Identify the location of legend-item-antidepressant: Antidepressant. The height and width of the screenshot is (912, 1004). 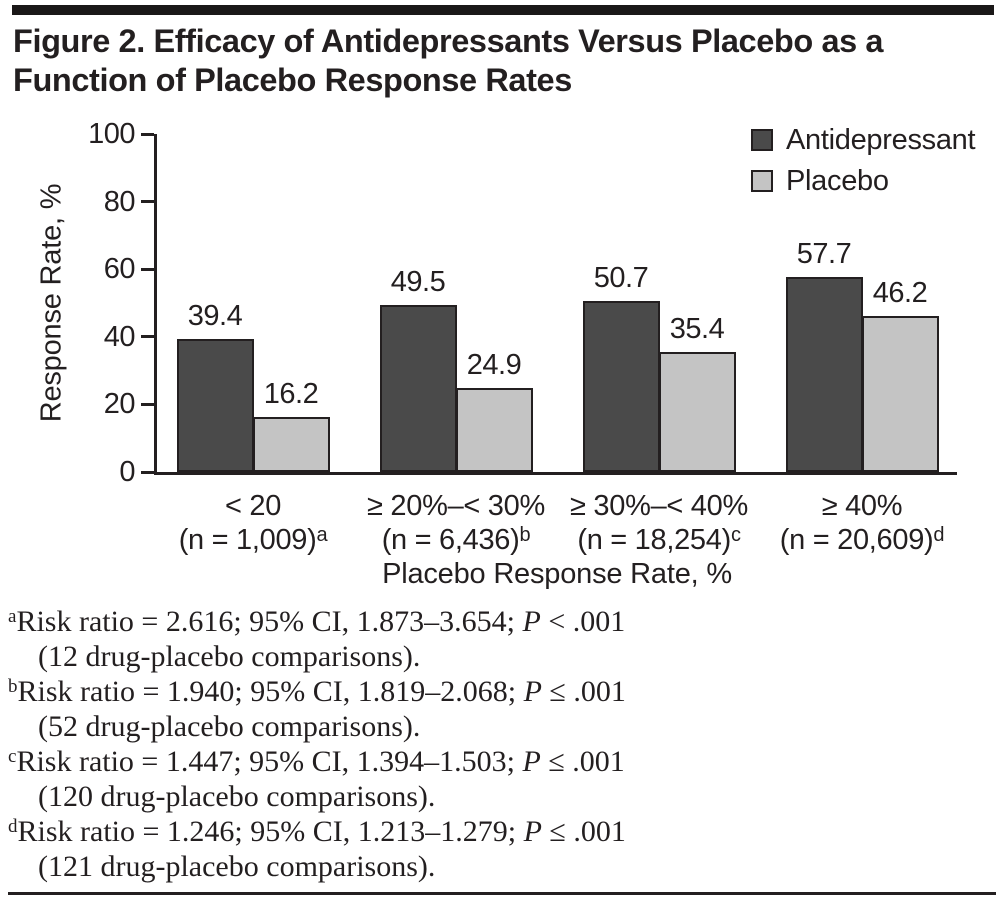
(863, 140).